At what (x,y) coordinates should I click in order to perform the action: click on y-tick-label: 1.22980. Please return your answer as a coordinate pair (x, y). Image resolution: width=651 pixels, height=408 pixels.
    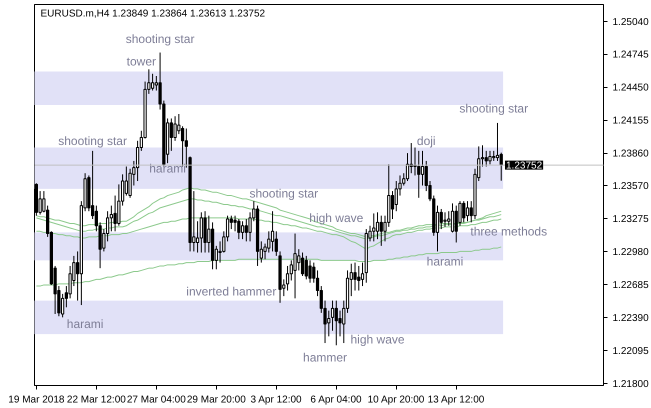
    Looking at the image, I should click on (631, 252).